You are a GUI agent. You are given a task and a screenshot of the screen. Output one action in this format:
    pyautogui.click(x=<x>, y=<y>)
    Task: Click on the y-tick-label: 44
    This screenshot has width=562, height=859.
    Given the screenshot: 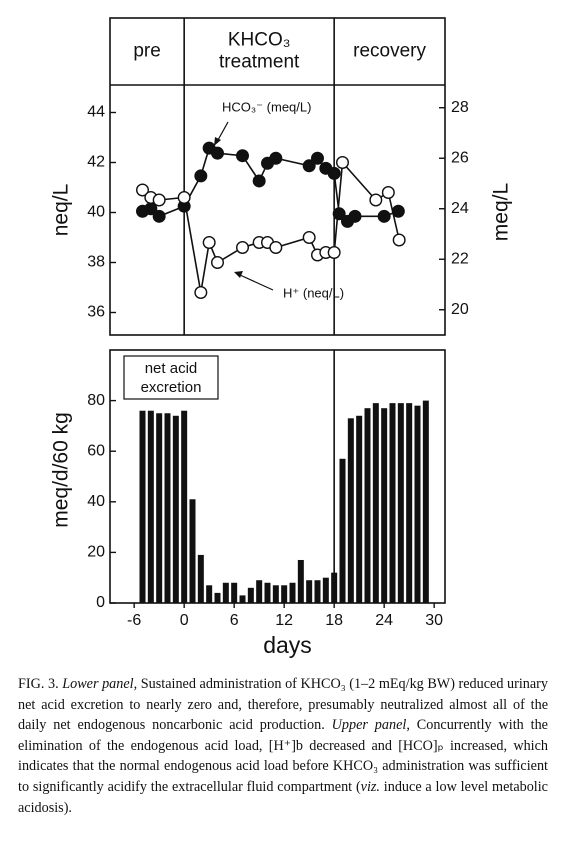 What is the action you would take?
    pyautogui.click(x=96, y=112)
    